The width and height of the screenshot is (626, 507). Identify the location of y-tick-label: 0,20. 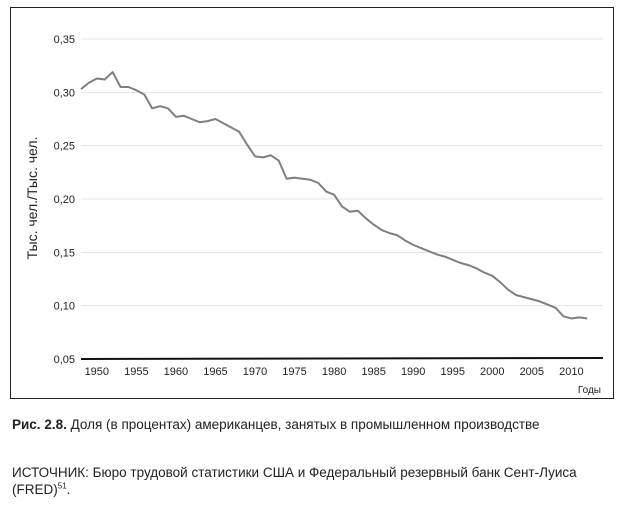
(64, 200).